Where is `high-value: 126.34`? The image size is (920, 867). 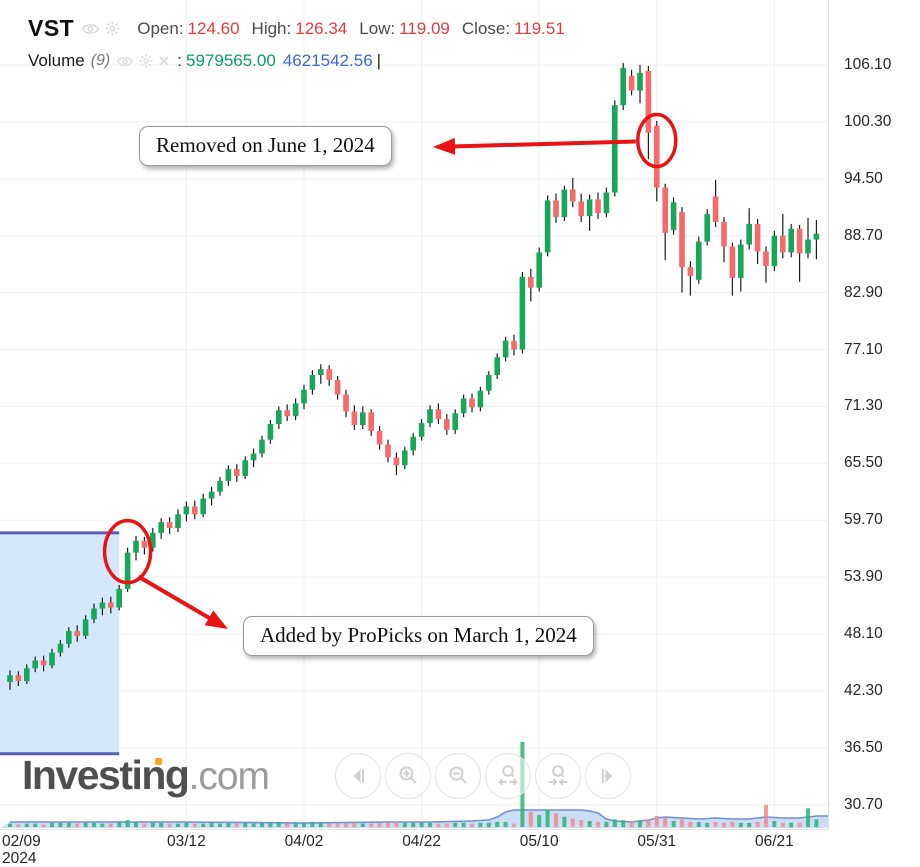 high-value: 126.34 is located at coordinates (321, 28).